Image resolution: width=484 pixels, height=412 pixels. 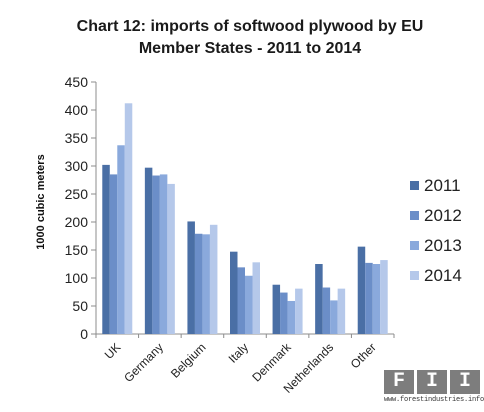 I want to click on y-tick-label: 250, so click(x=77, y=194).